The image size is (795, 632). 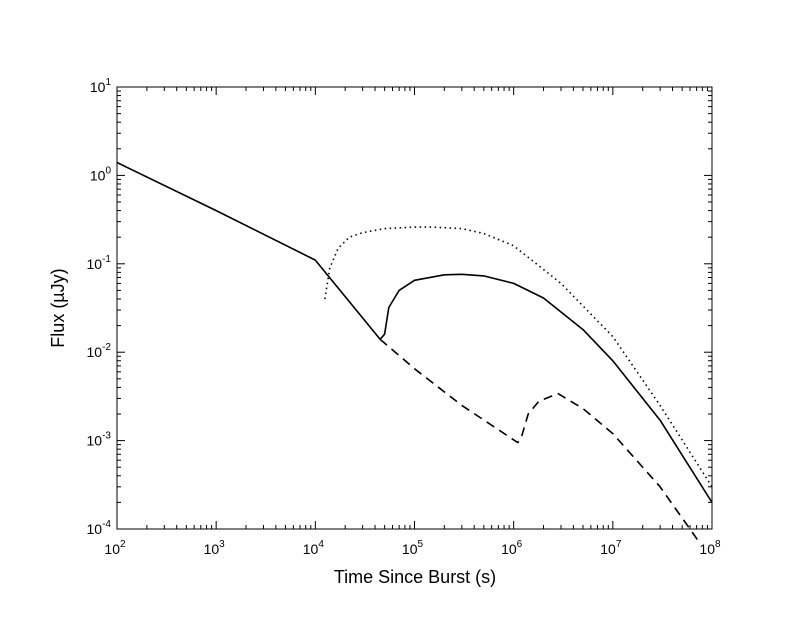 What do you see at coordinates (413, 548) in the screenshot?
I see `x-tick-label: 10⁵` at bounding box center [413, 548].